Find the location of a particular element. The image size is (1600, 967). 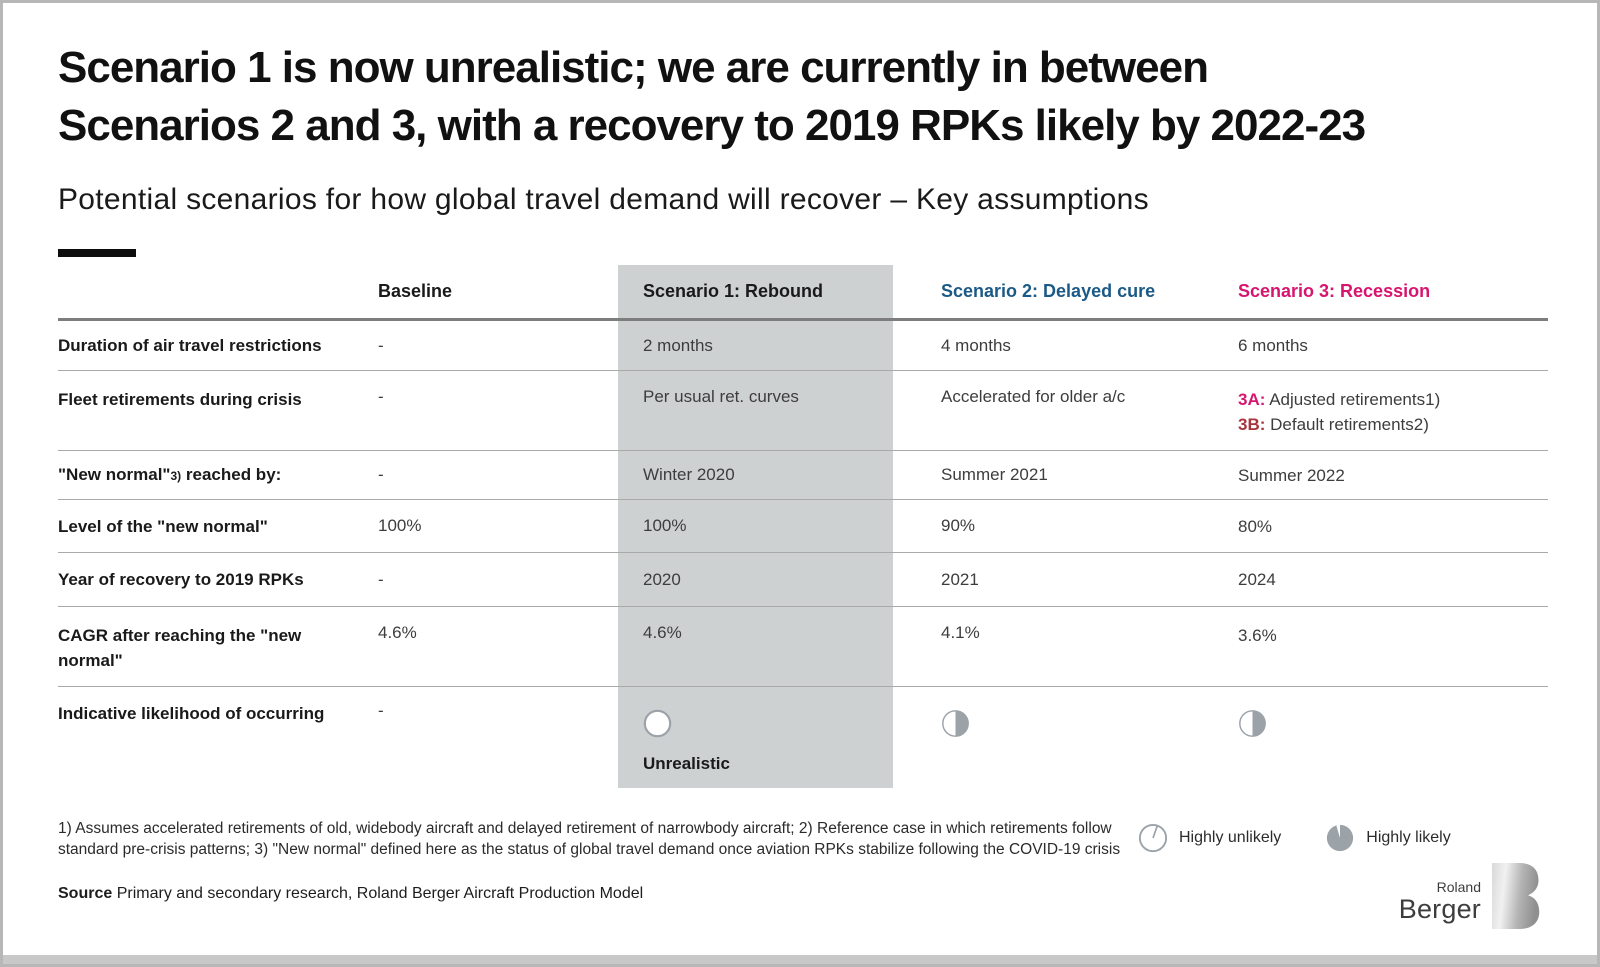

likelihood-legend: Highly unlikely Highly likely is located at coordinates (1294, 838).